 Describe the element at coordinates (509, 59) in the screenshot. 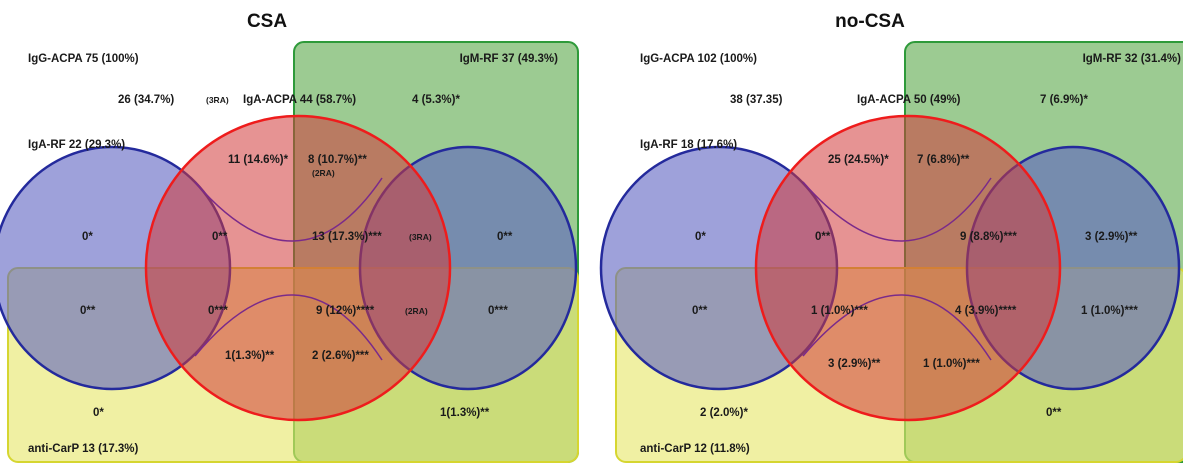

I see `igm-rf-label: IgM-RF 37 (49.3%)` at that location.